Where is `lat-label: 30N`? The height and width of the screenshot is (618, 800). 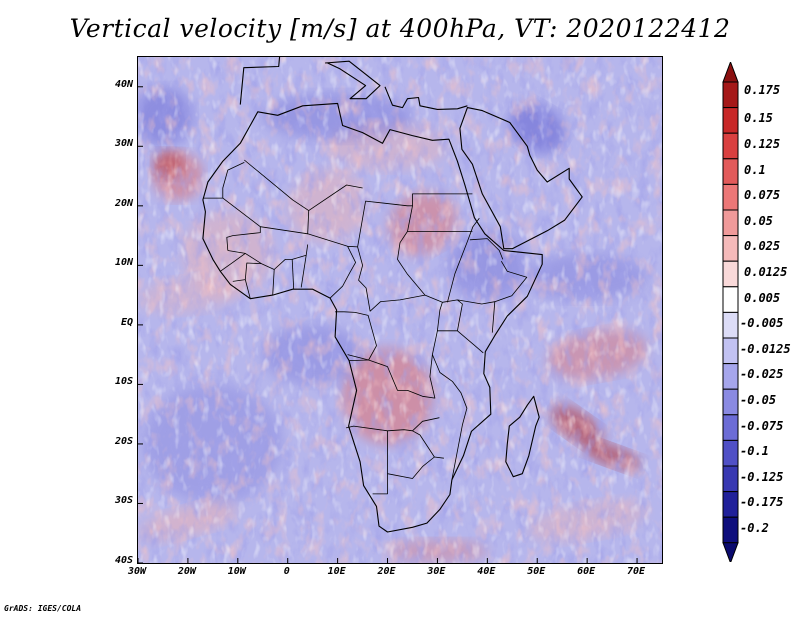 lat-label: 30N is located at coordinates (123, 144).